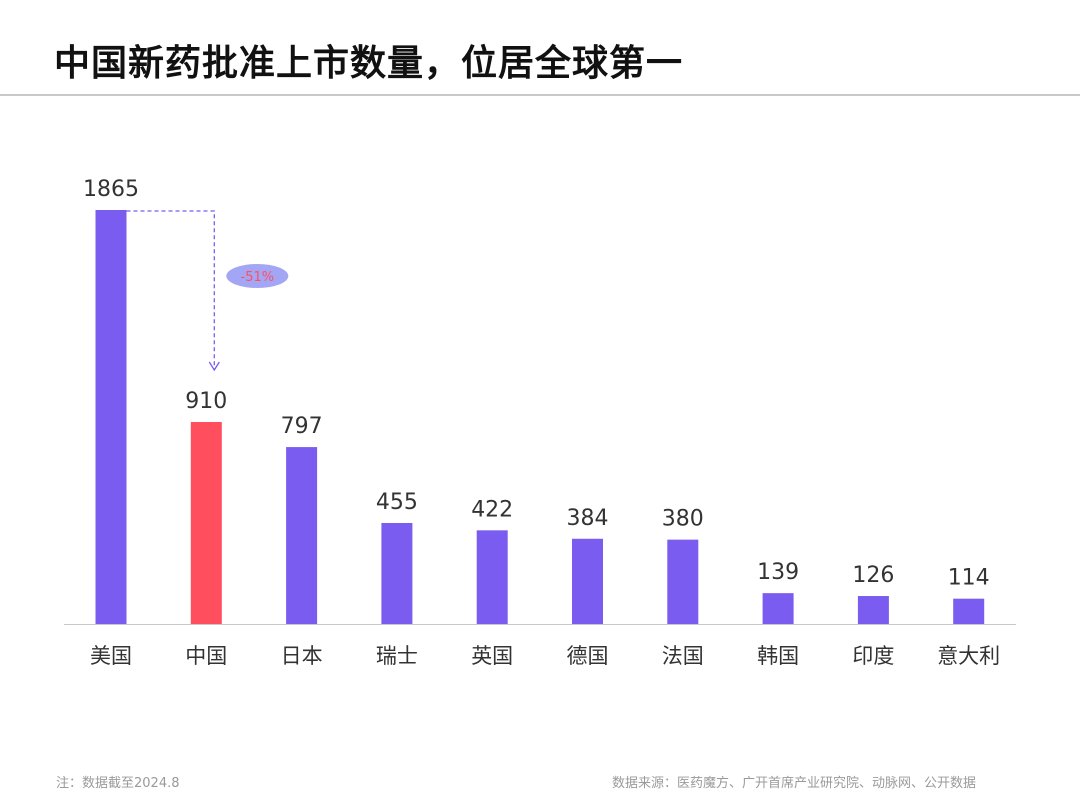  I want to click on category-label: 英国, so click(492, 656).